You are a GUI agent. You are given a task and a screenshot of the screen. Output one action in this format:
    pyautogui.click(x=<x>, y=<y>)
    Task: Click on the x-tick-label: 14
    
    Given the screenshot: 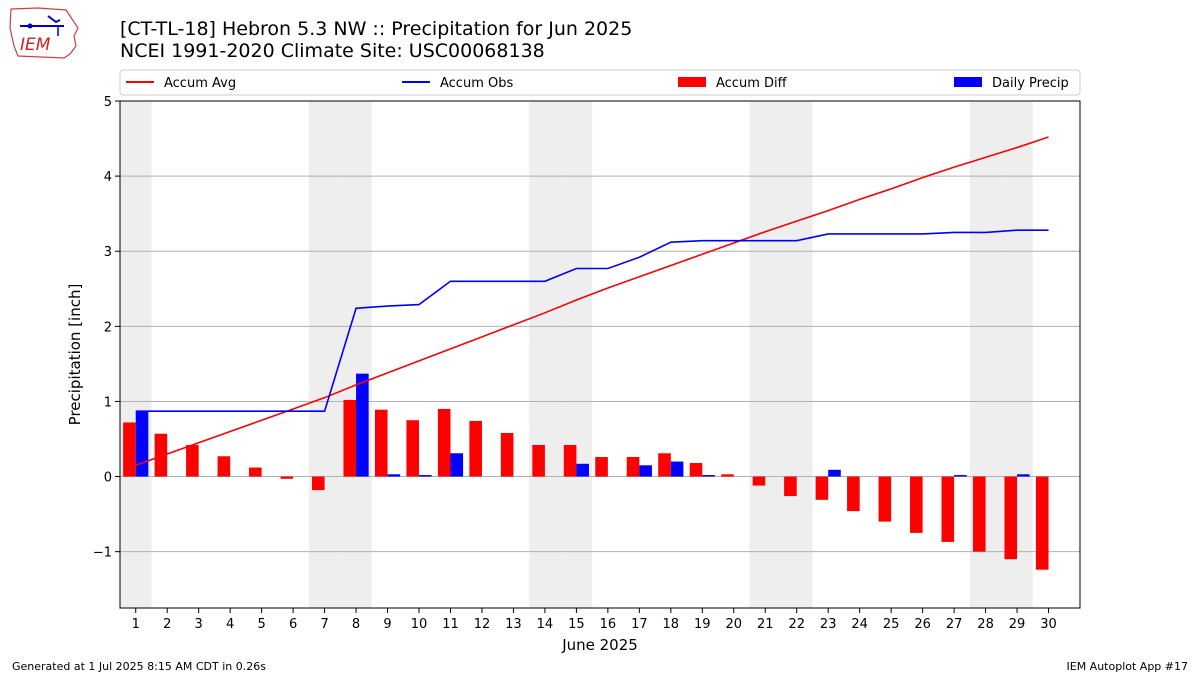 What is the action you would take?
    pyautogui.click(x=545, y=624)
    